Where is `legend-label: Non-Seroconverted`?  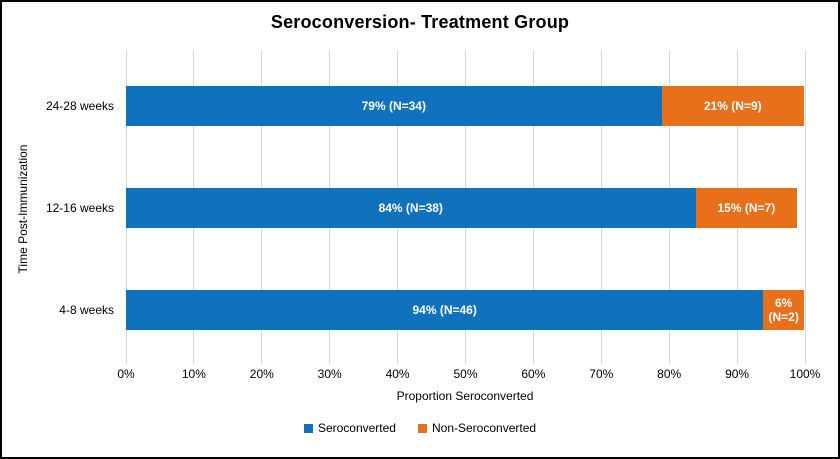 legend-label: Non-Seroconverted is located at coordinates (484, 428).